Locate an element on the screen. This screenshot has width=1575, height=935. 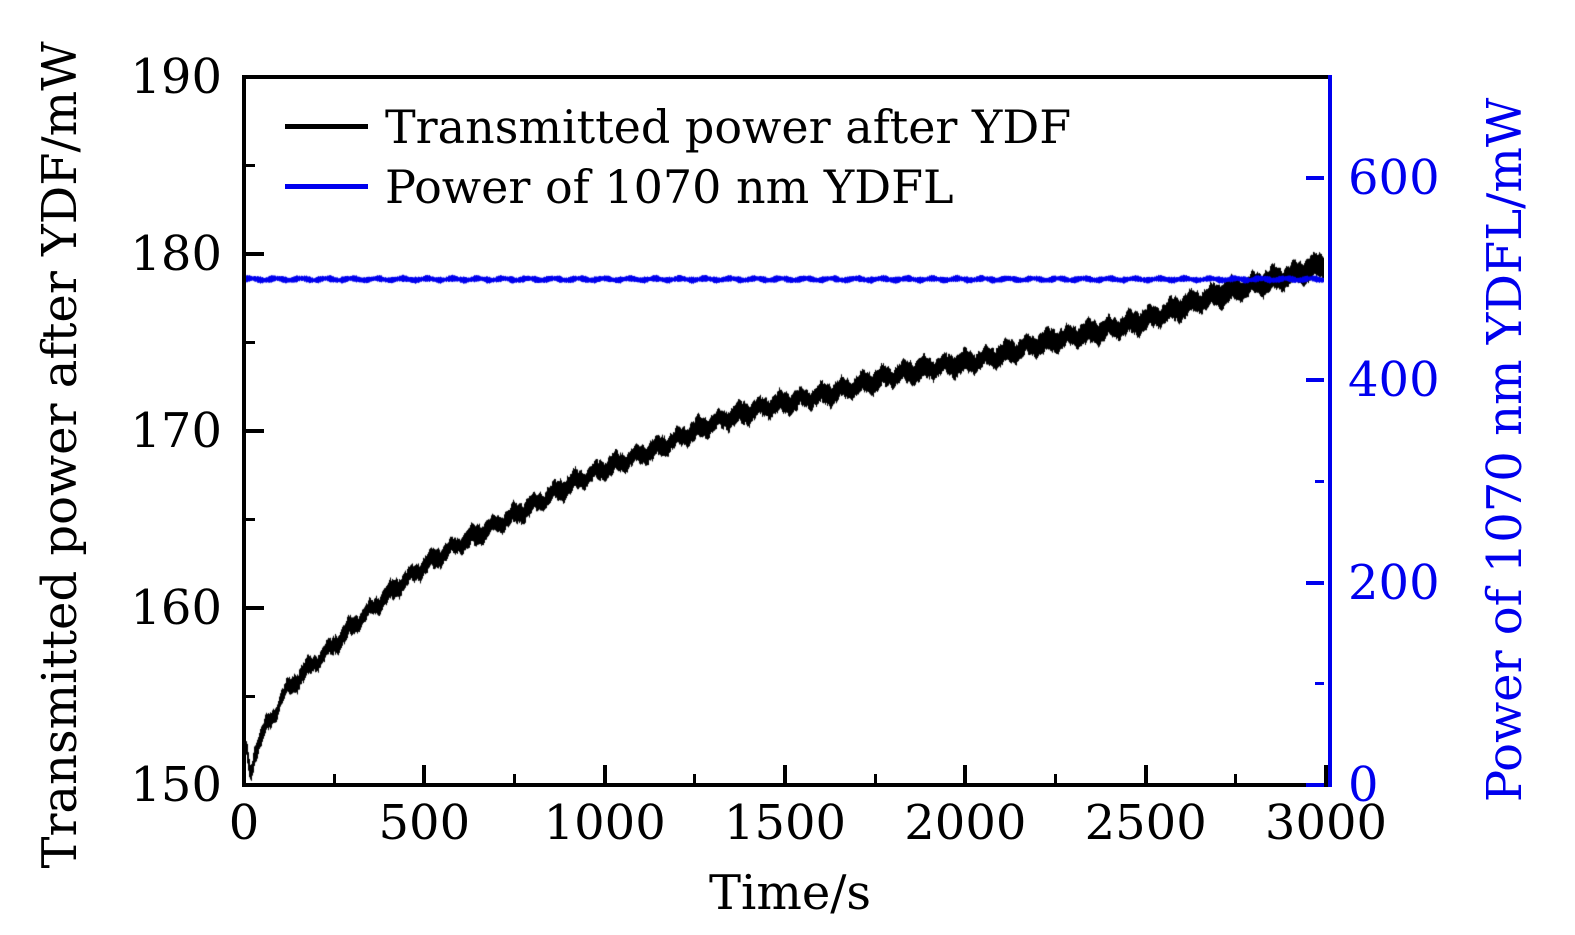
y-axis-title-right: Power of 1070 nm YDFL/mW is located at coordinates (1505, 450).